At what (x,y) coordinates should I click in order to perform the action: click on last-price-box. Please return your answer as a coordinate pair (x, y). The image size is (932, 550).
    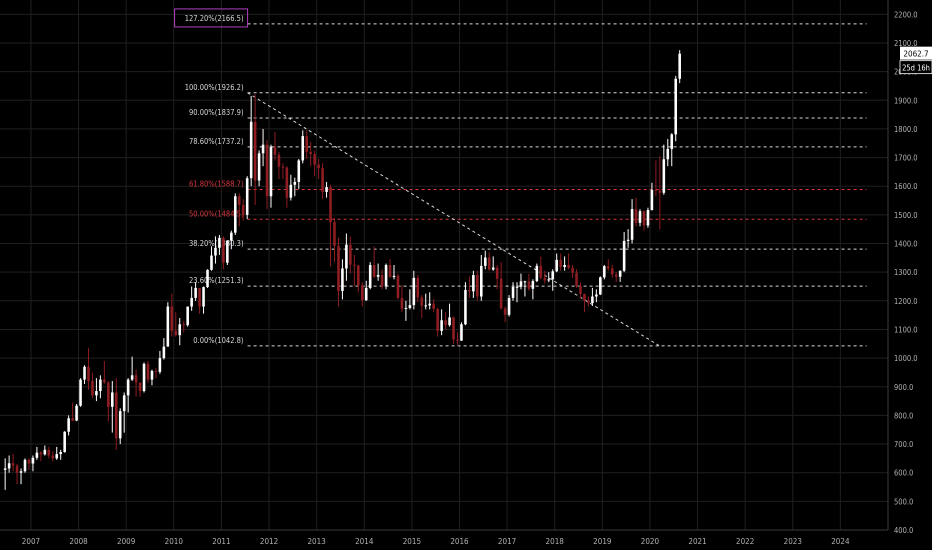
    Looking at the image, I should click on (916, 53).